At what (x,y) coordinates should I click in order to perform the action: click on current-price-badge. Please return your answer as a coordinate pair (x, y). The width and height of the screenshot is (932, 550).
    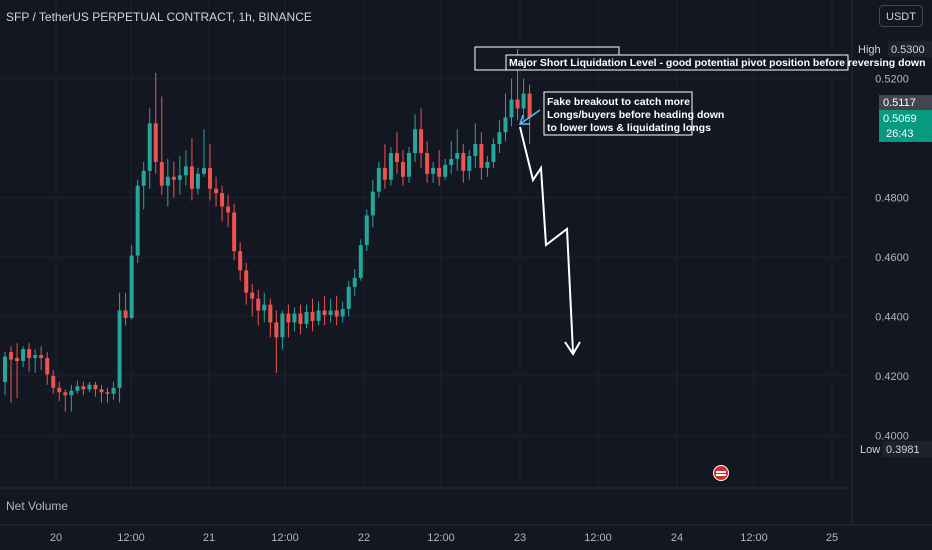
    Looking at the image, I should click on (905, 102).